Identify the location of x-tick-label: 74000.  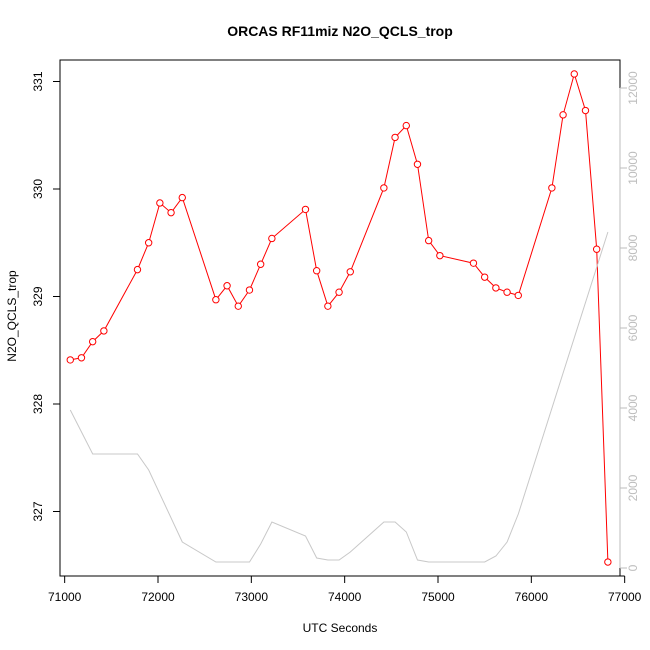
(345, 597).